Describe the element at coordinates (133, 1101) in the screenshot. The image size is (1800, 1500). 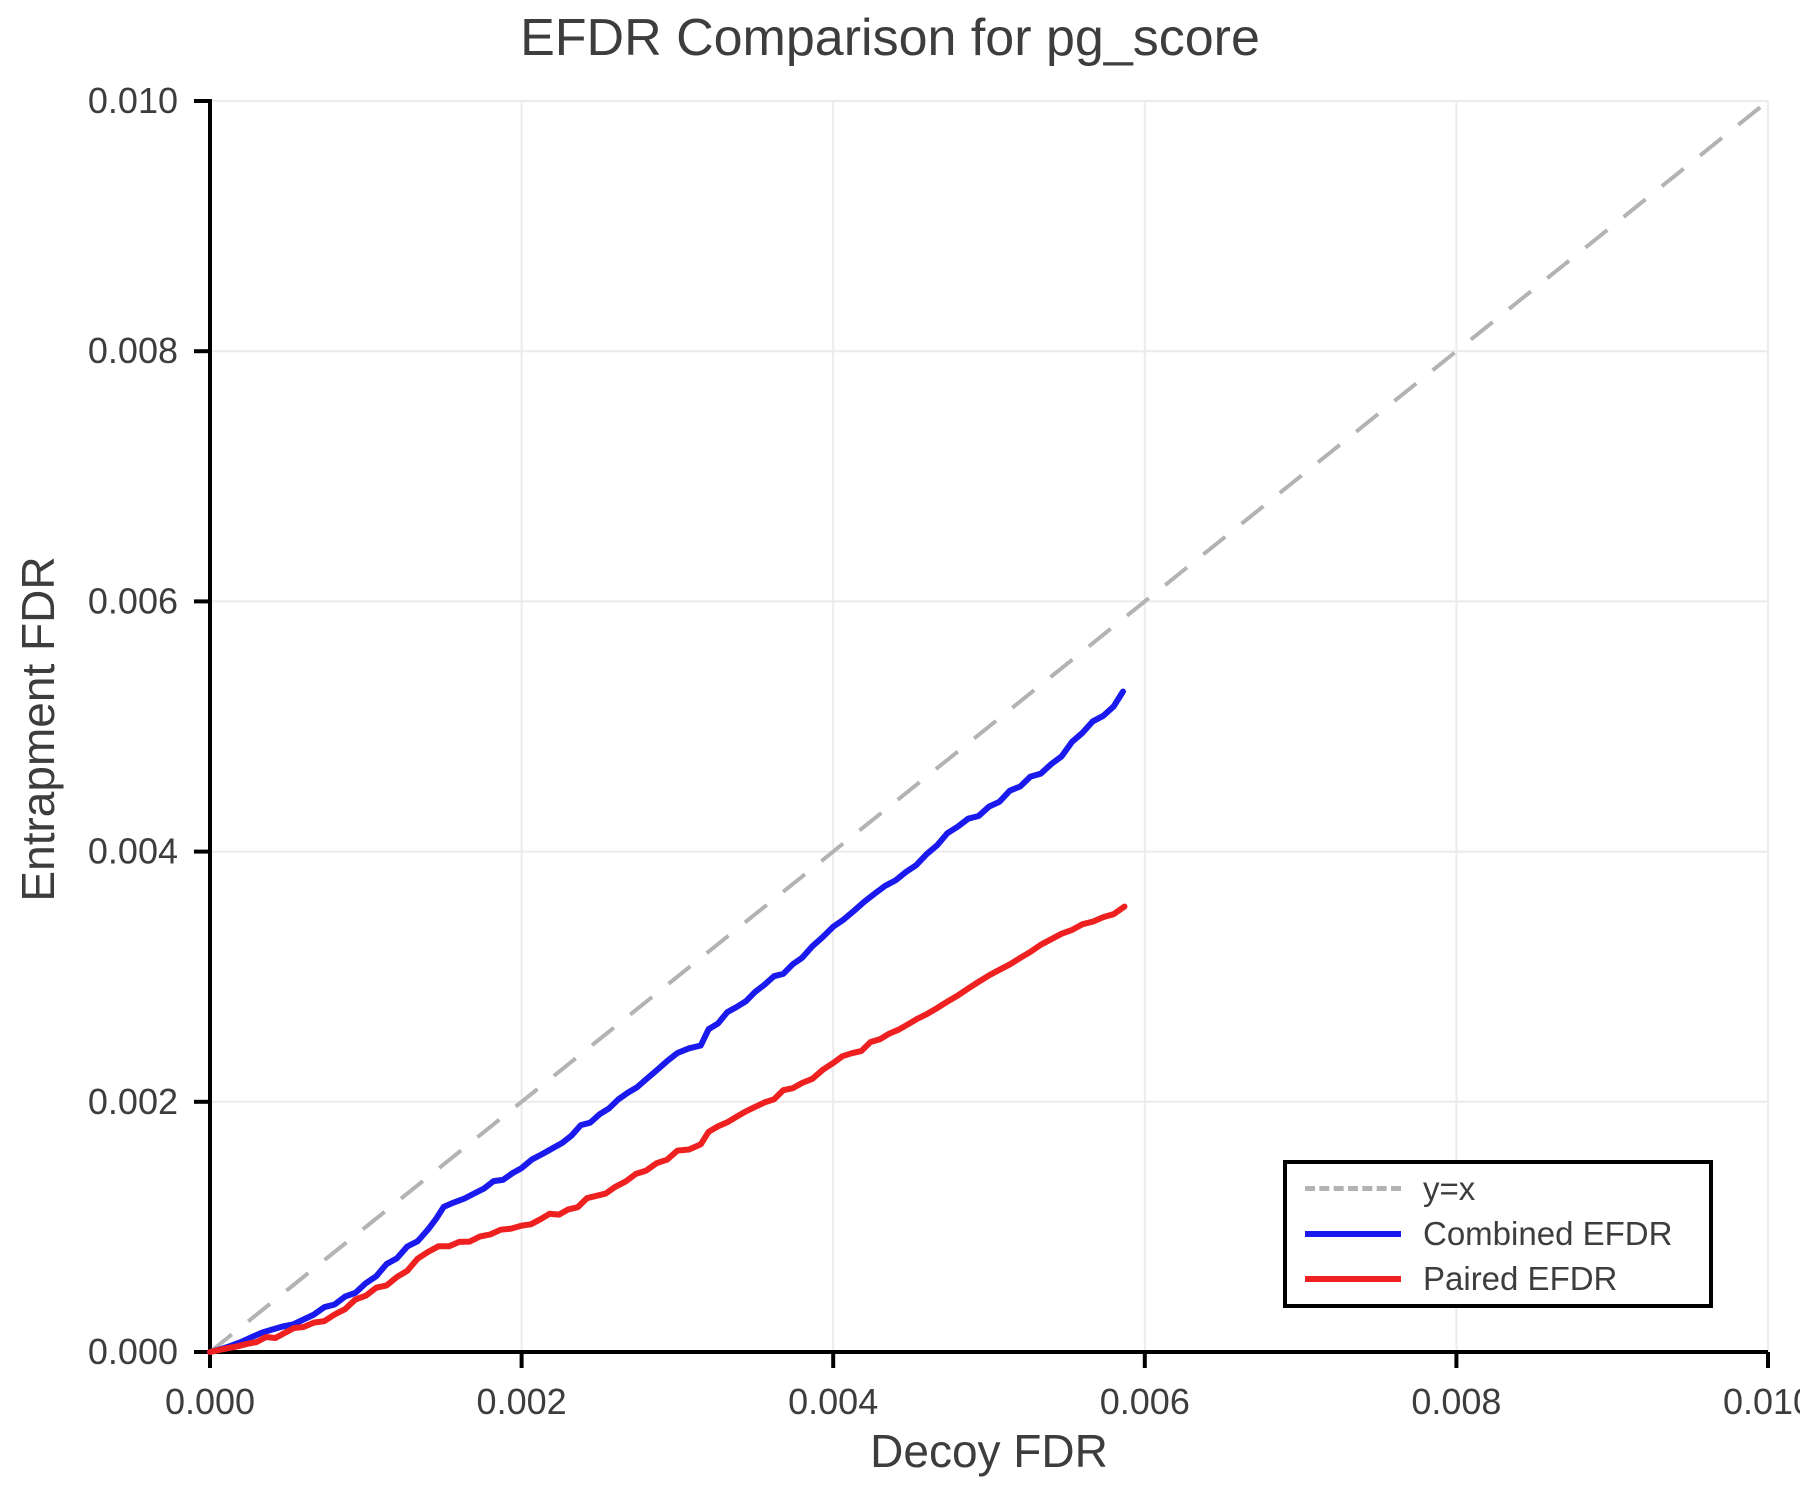
I see `y-tick-label: 0.002` at that location.